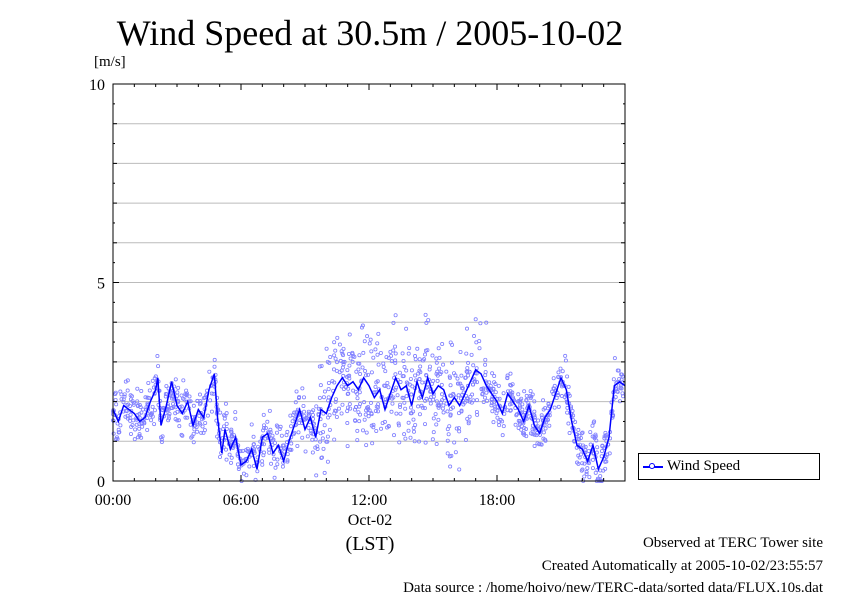 This screenshot has height=597, width=842. What do you see at coordinates (732, 543) in the screenshot?
I see `footer-site: Observed at TERC Tower site` at bounding box center [732, 543].